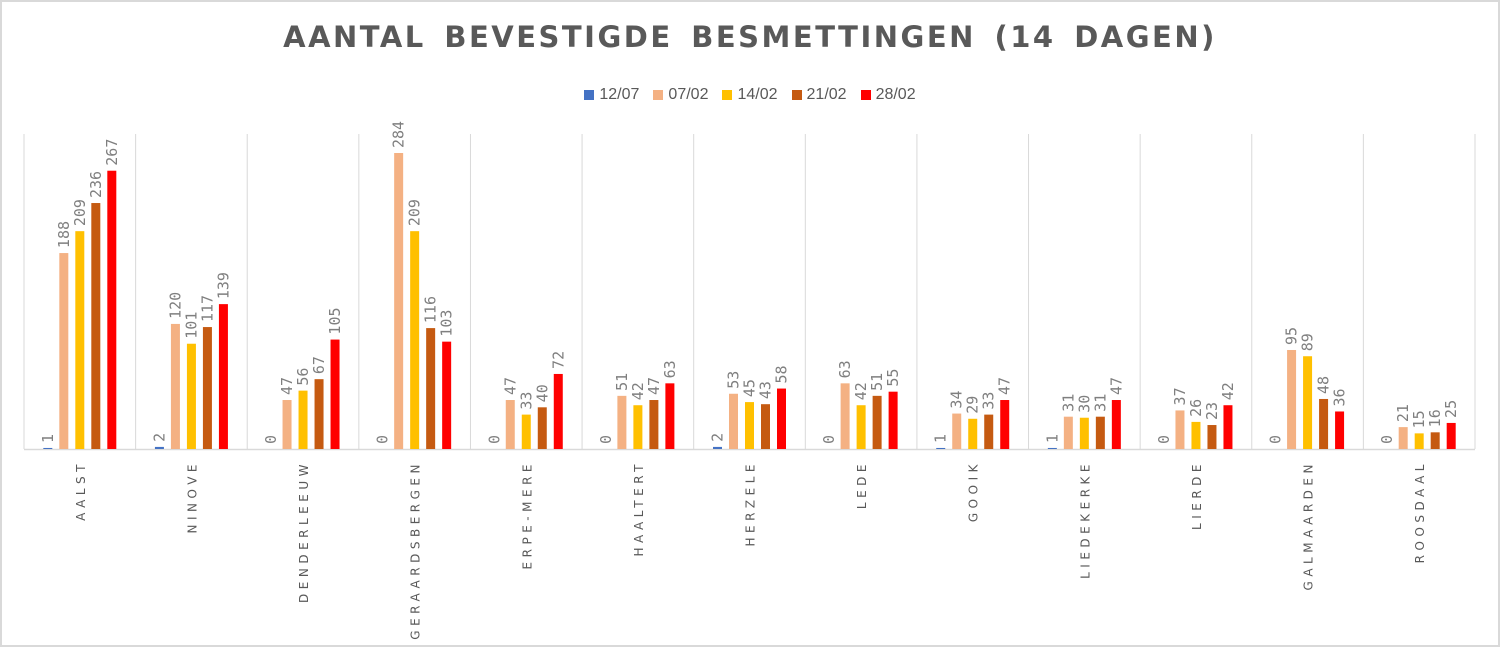 This screenshot has width=1500, height=647. Describe the element at coordinates (974, 491) in the screenshot. I see `category-label: GOOIK` at that location.